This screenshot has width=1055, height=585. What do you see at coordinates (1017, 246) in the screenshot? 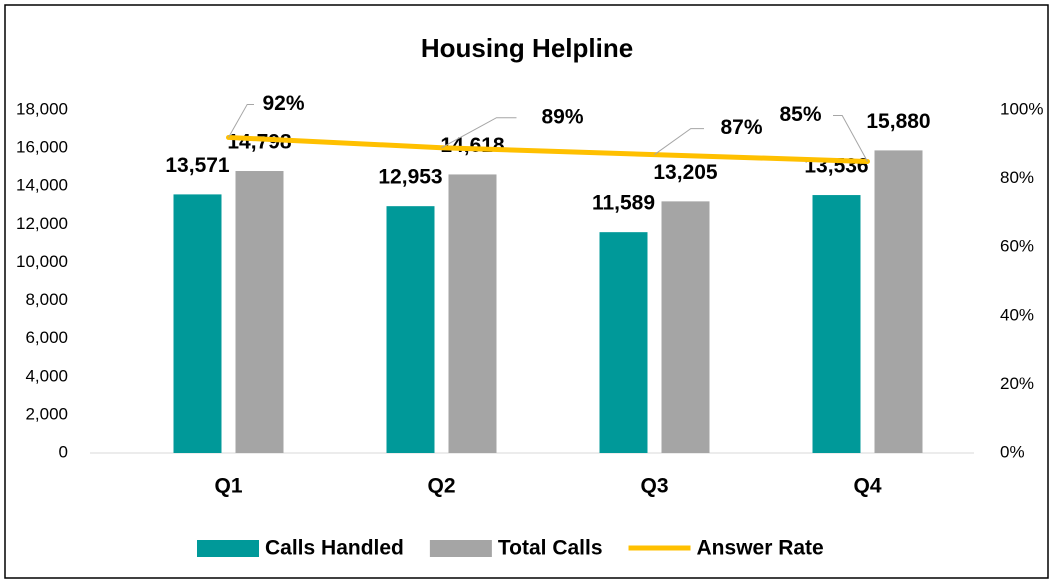
I see `y2-tick-label: 60%` at bounding box center [1017, 246].